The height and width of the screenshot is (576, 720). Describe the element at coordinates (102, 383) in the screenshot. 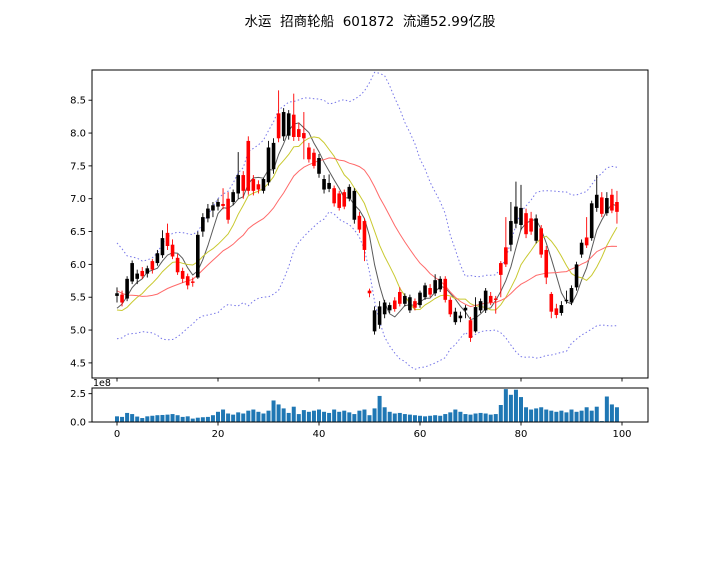

I see `volume-unit-label: 1e8` at that location.